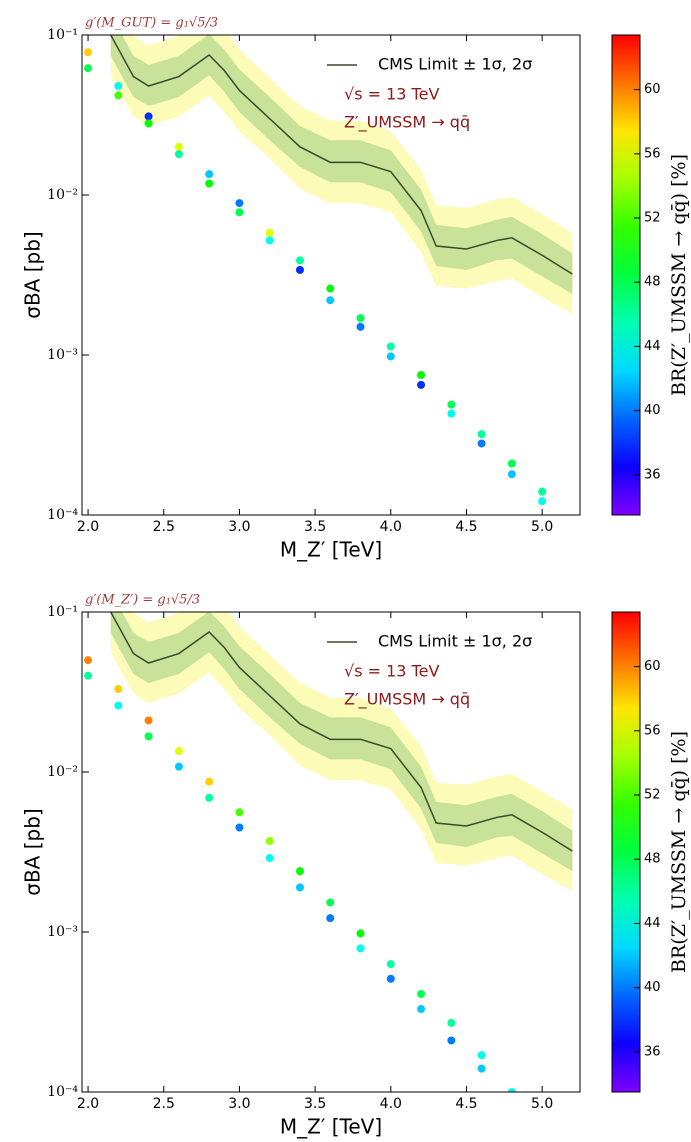 This screenshot has height=1142, width=691. What do you see at coordinates (341, 155) in the screenshot?
I see `limit-line` at bounding box center [341, 155].